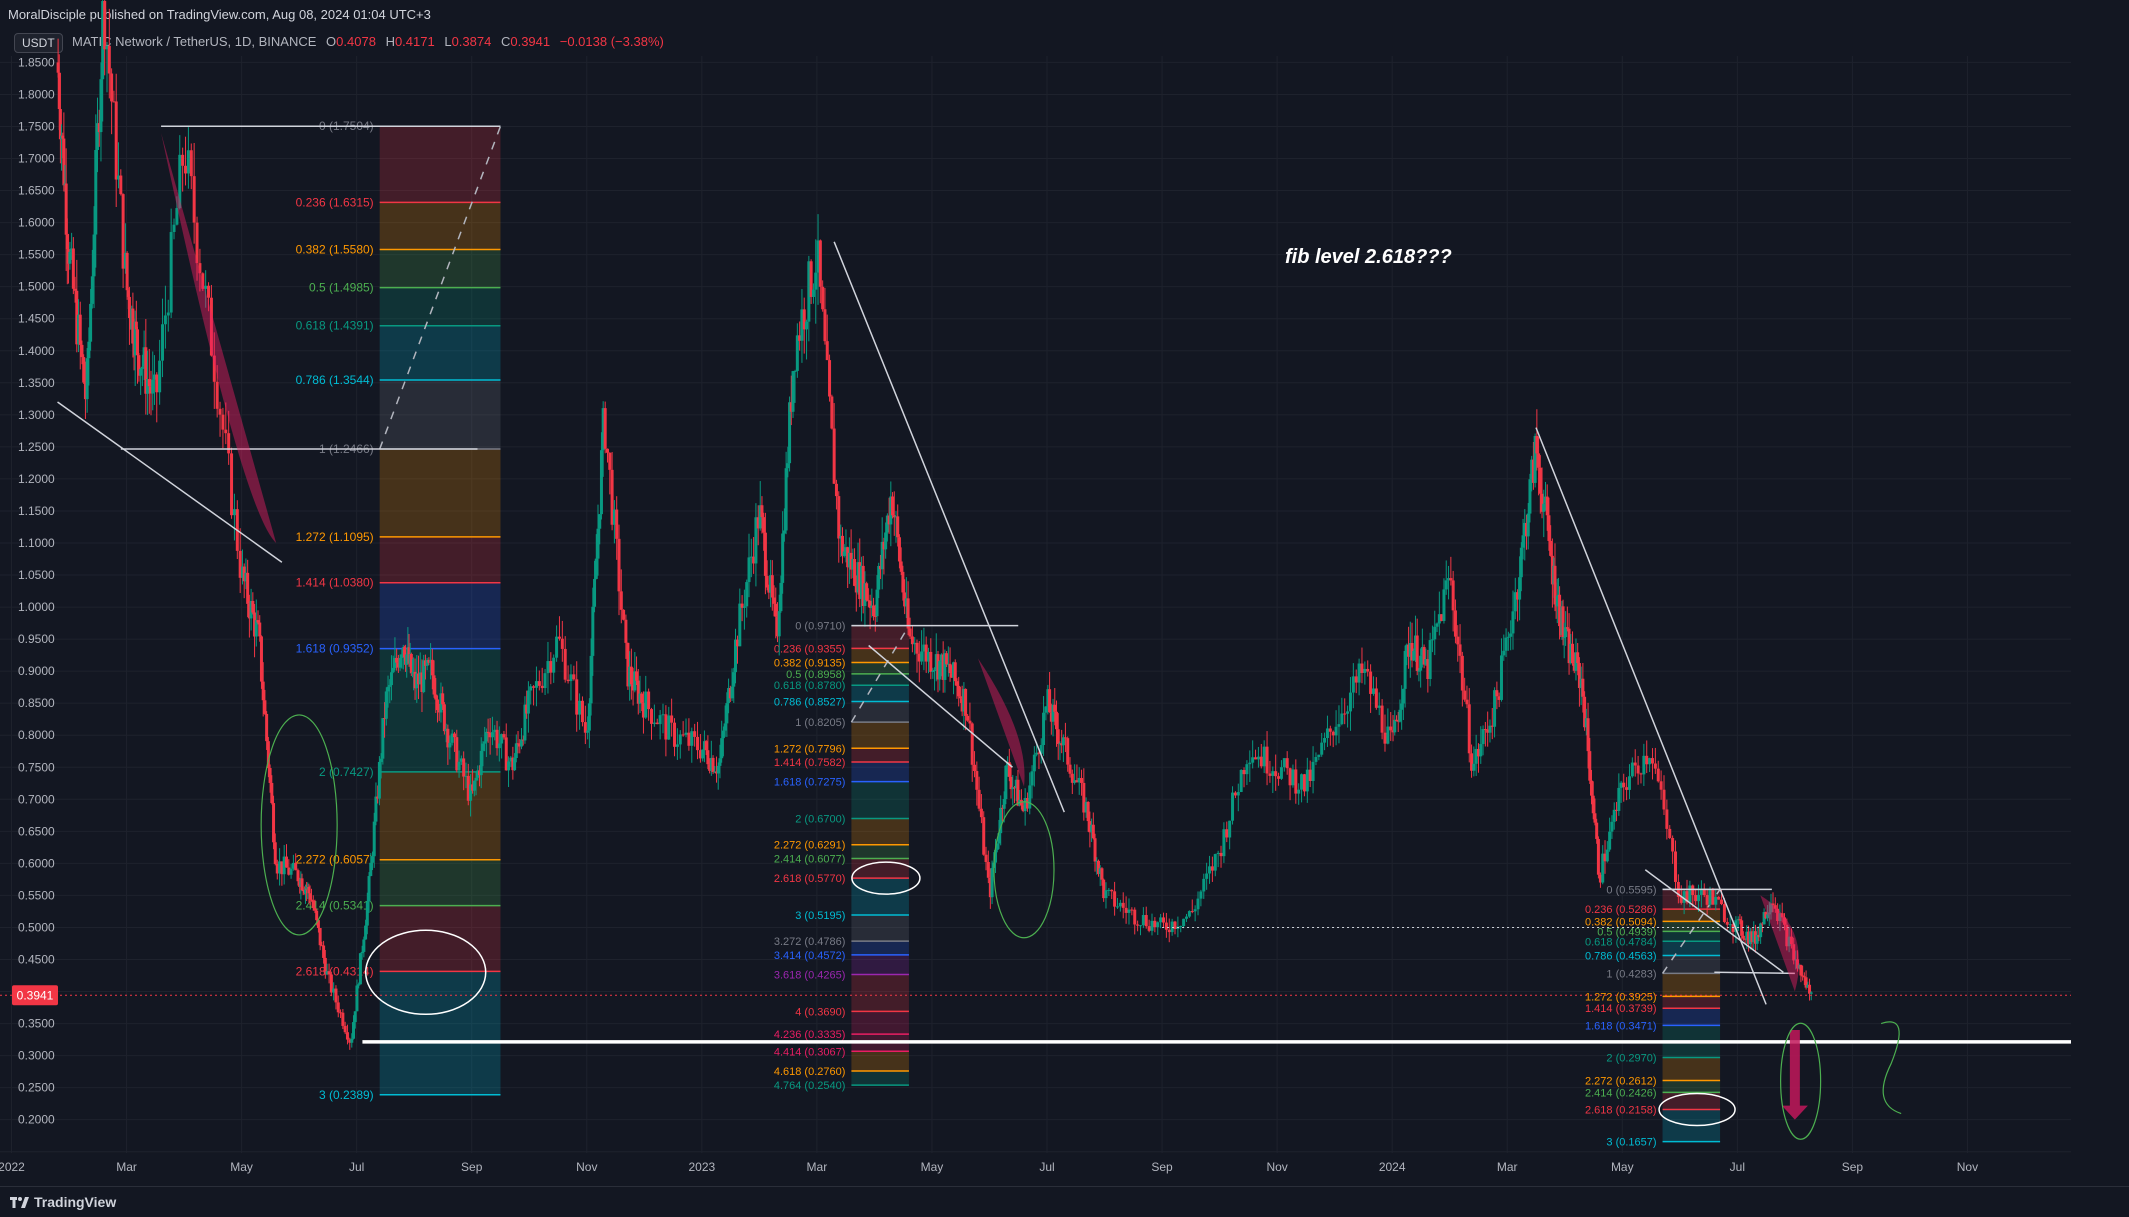 This screenshot has height=1217, width=2129. I want to click on fib-level-label: 0.618 (0.4784), so click(1621, 942).